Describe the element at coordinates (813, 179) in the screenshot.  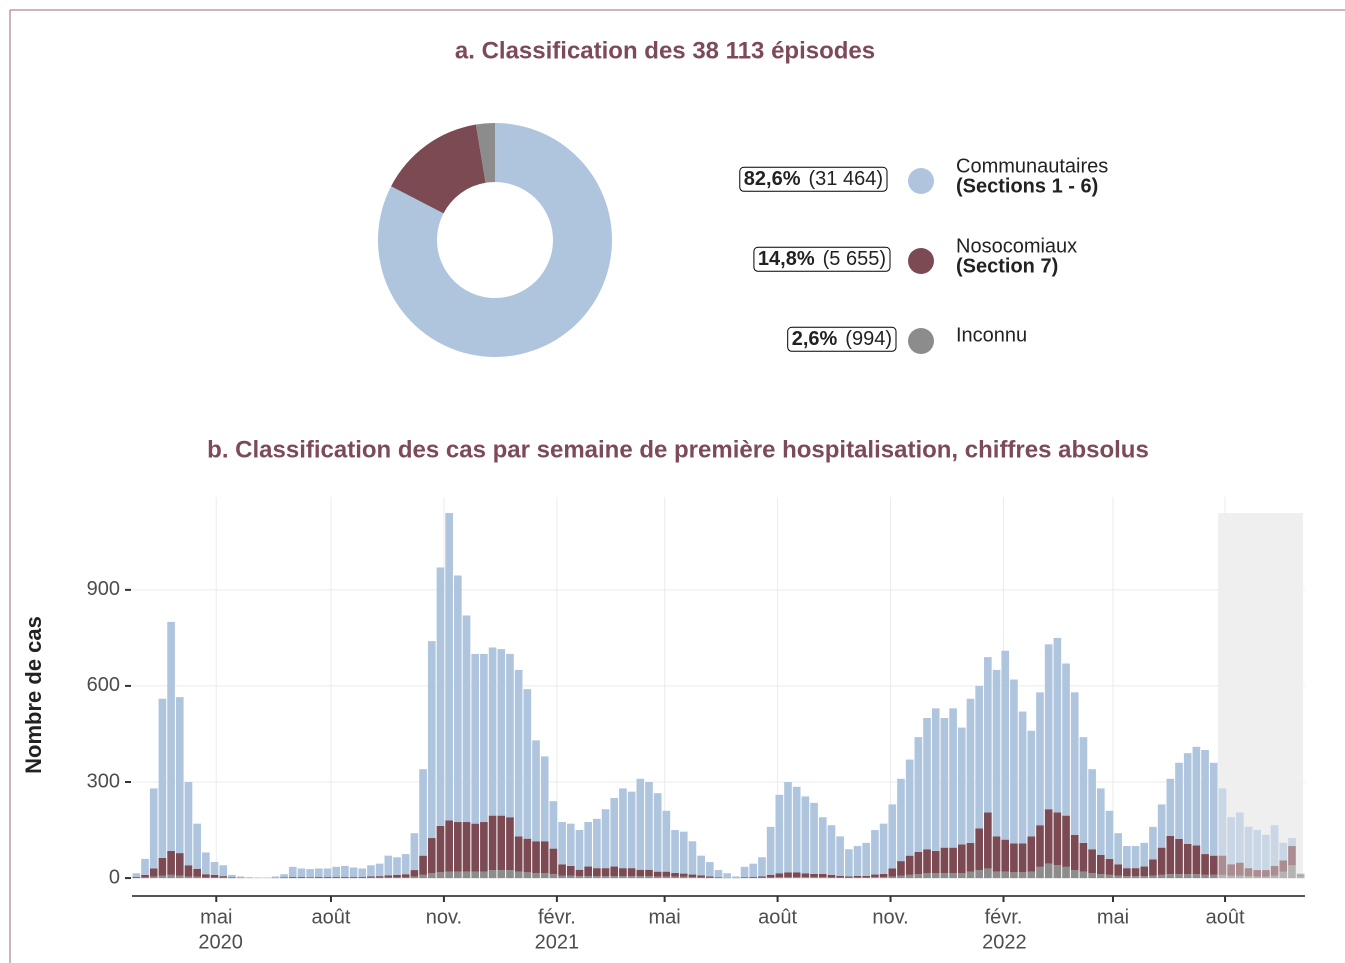
I see `label-box` at that location.